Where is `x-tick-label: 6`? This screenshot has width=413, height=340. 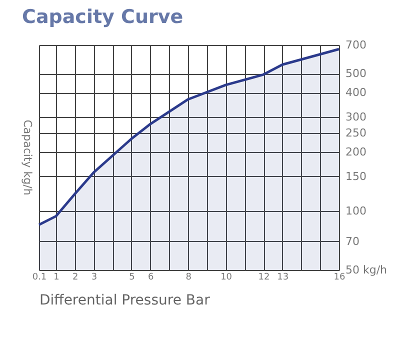
x-tick-label: 6 is located at coordinates (151, 277).